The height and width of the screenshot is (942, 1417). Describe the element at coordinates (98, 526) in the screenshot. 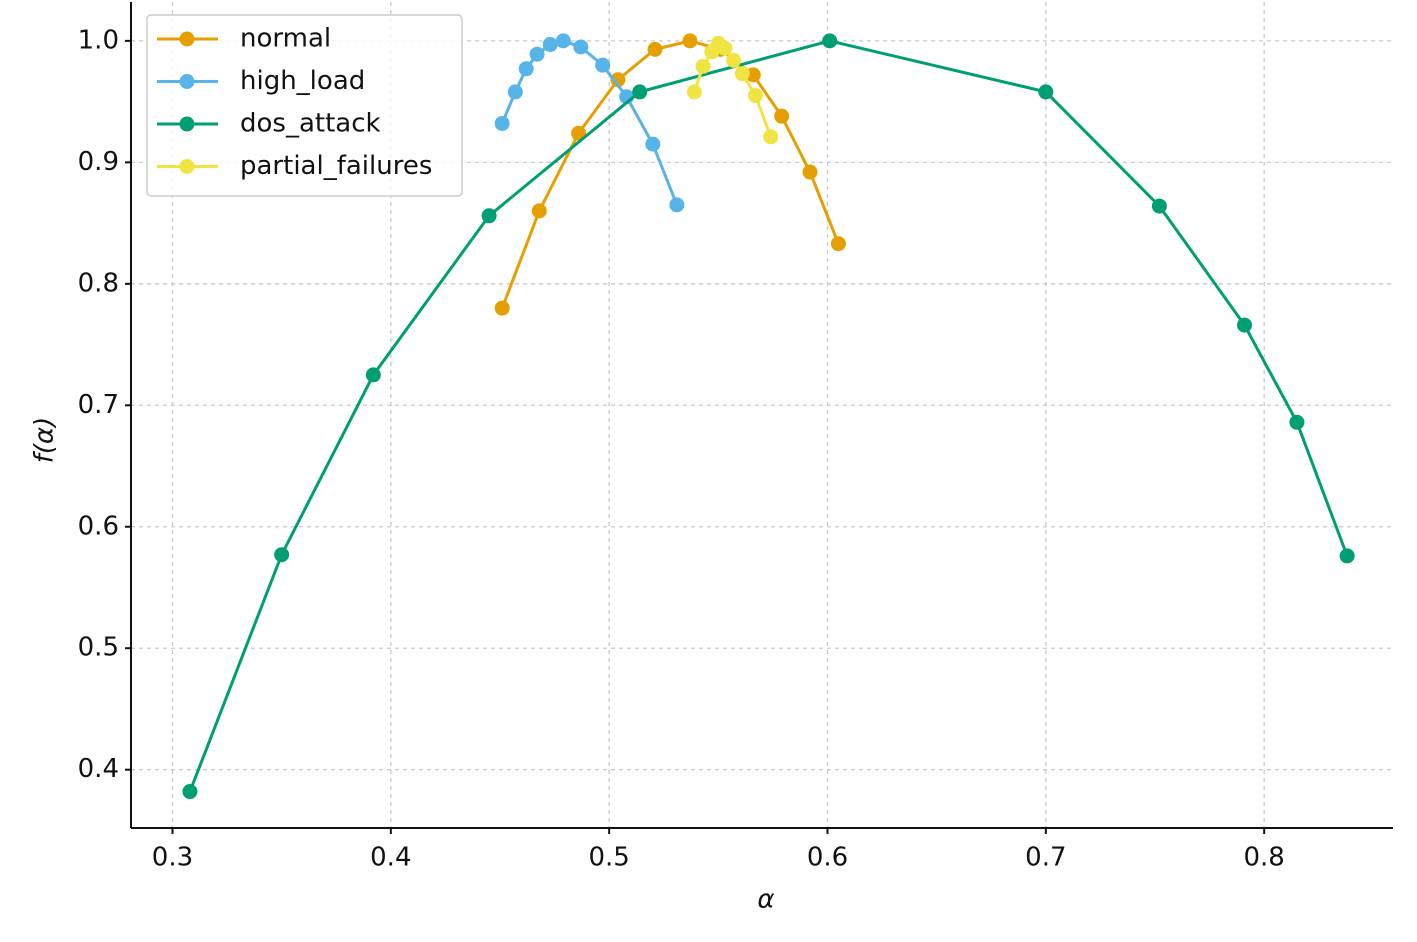

I see `y-tick-label: 0.6` at that location.